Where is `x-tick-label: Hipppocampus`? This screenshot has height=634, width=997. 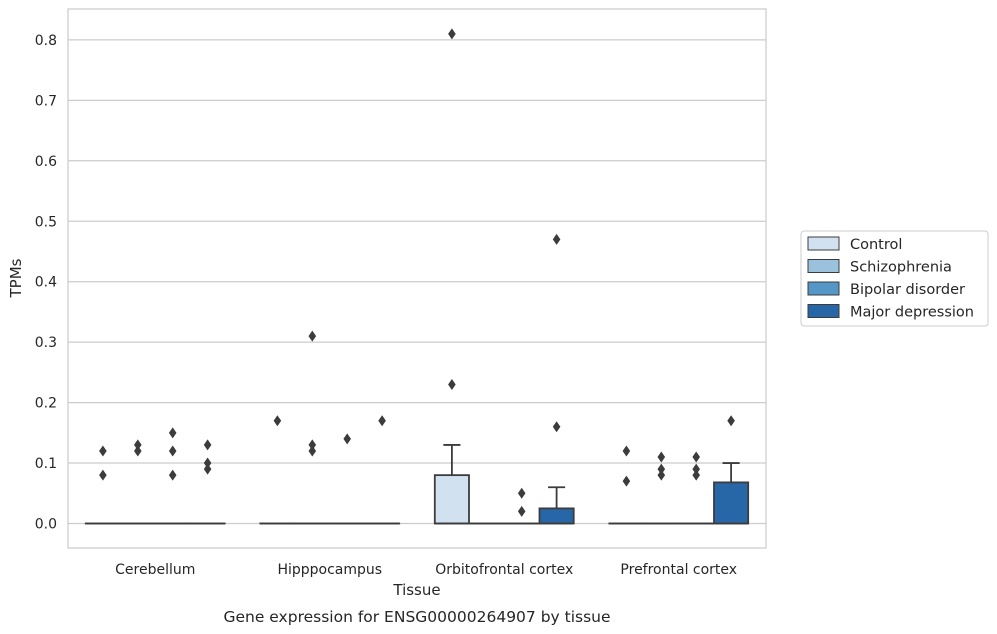
x-tick-label: Hipppocampus is located at coordinates (329, 570).